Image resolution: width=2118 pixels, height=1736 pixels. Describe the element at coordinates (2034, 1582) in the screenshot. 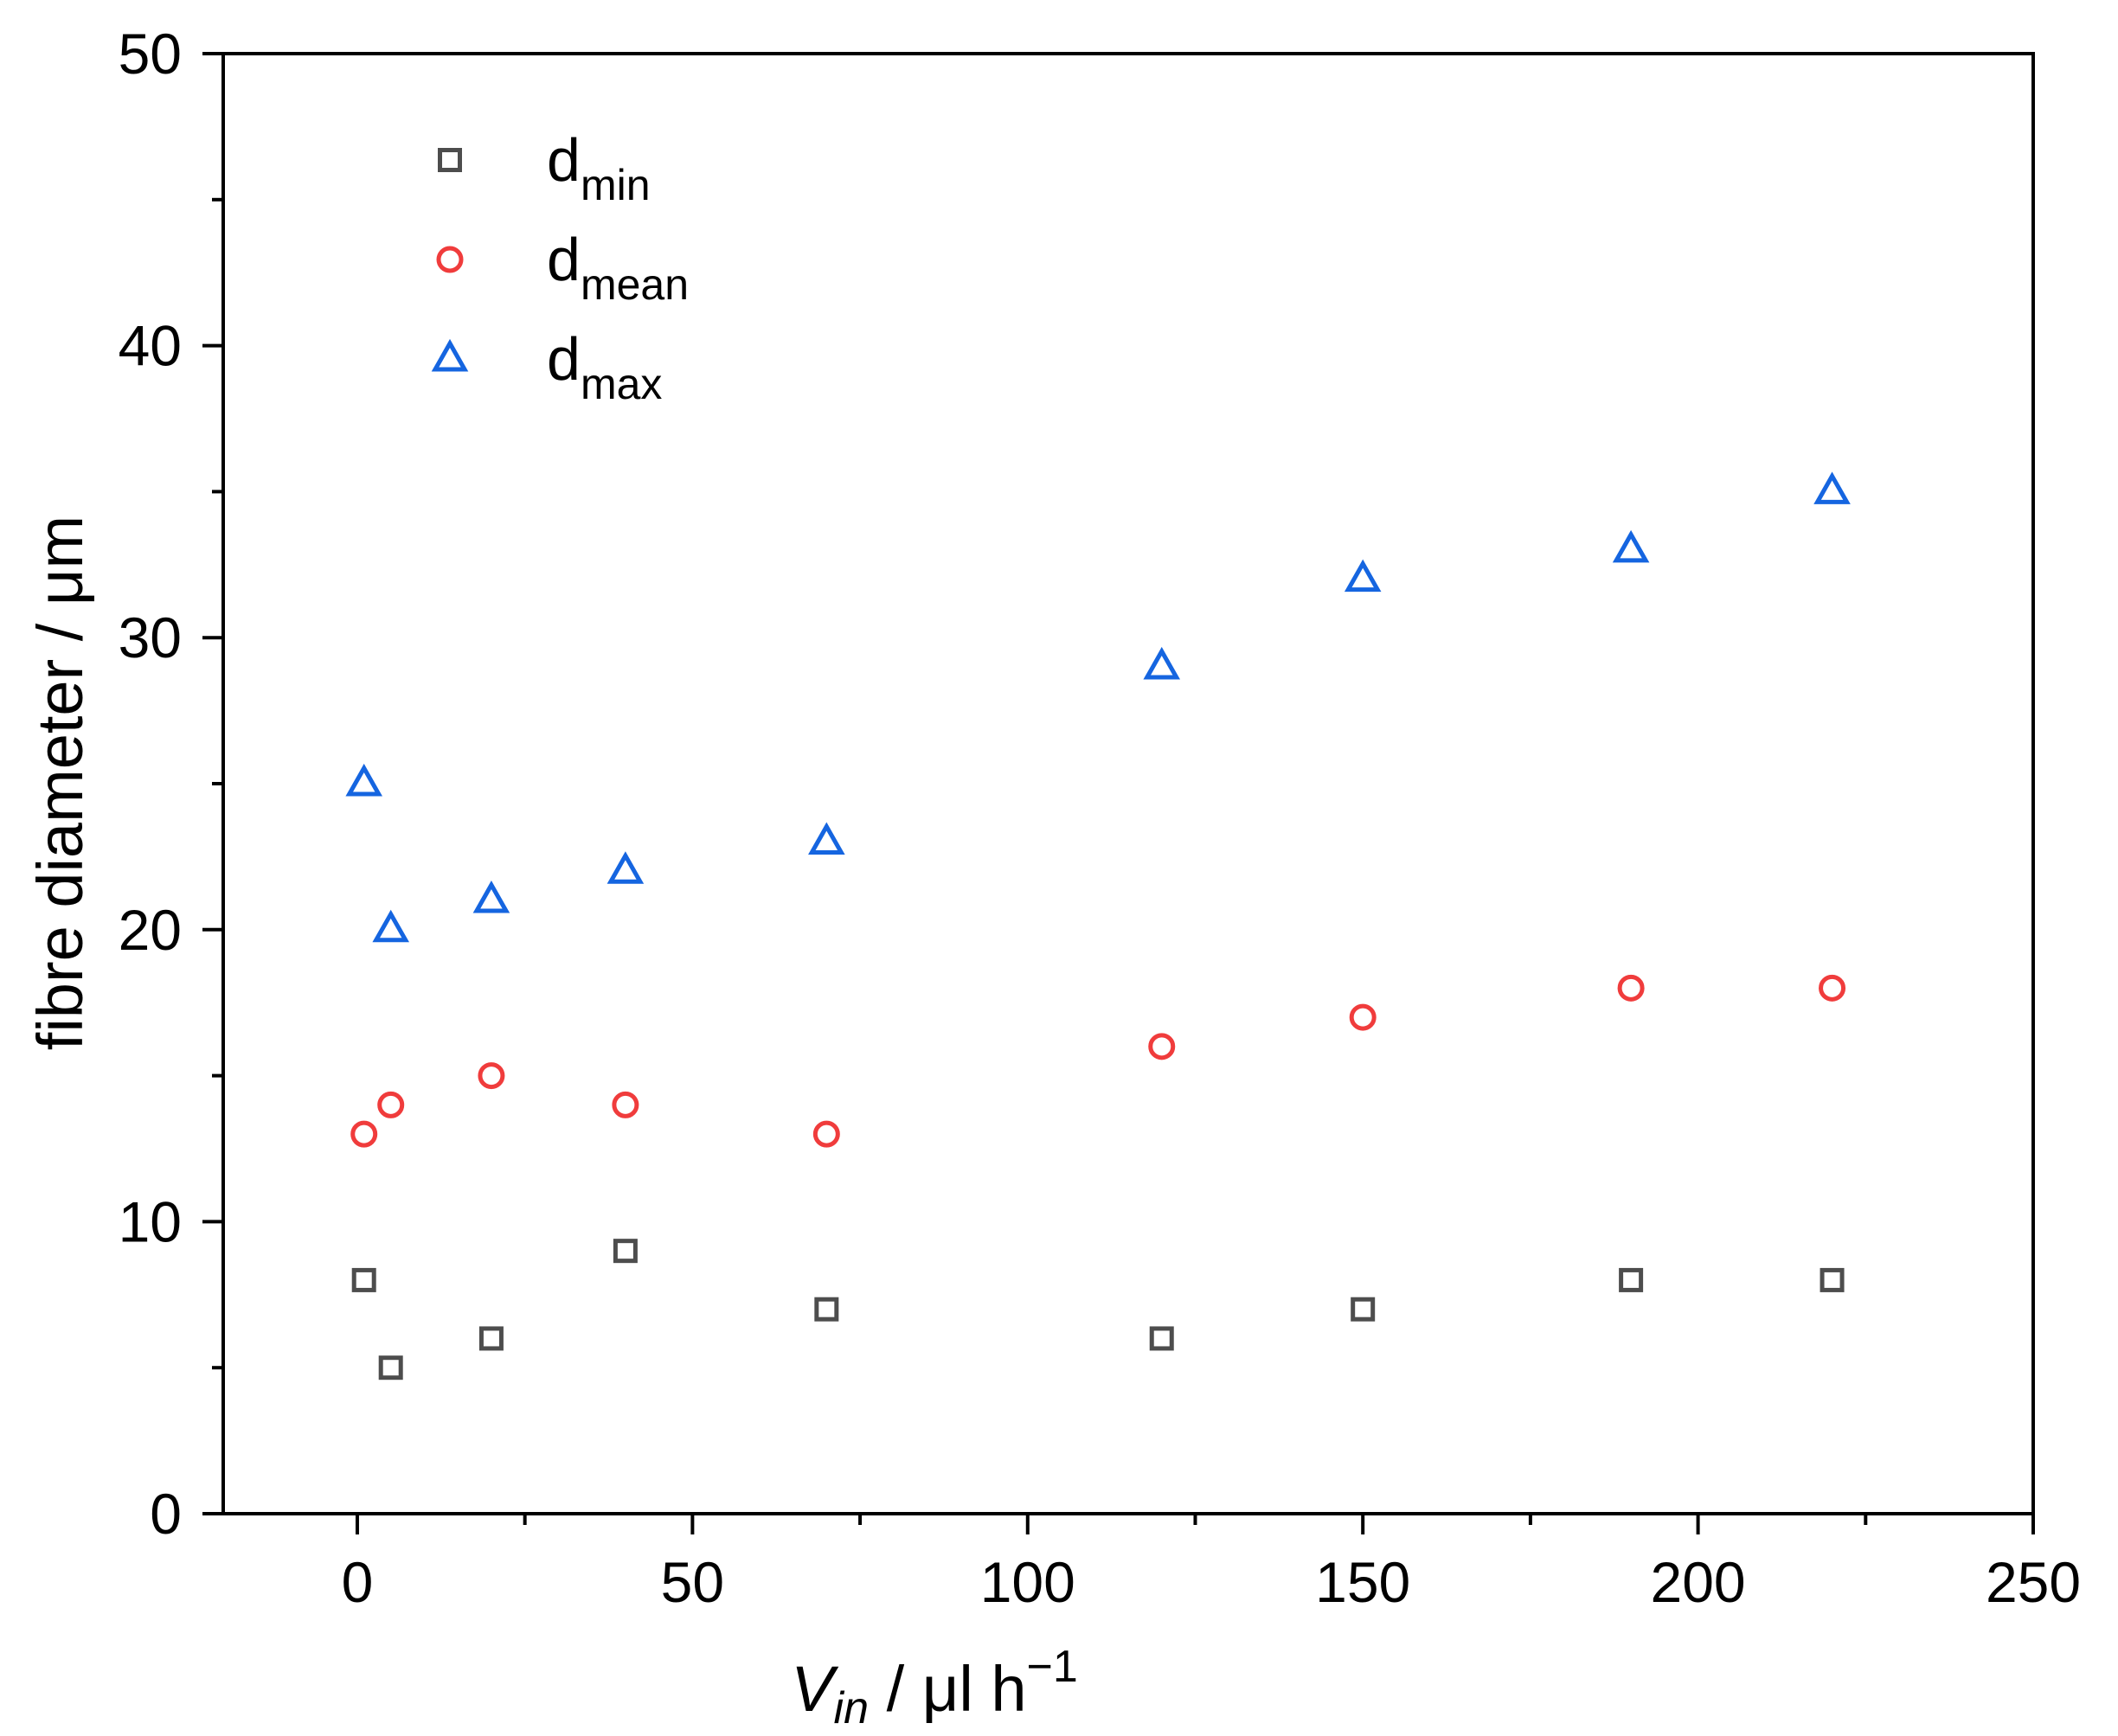

I see `x-tick-label: 250` at that location.